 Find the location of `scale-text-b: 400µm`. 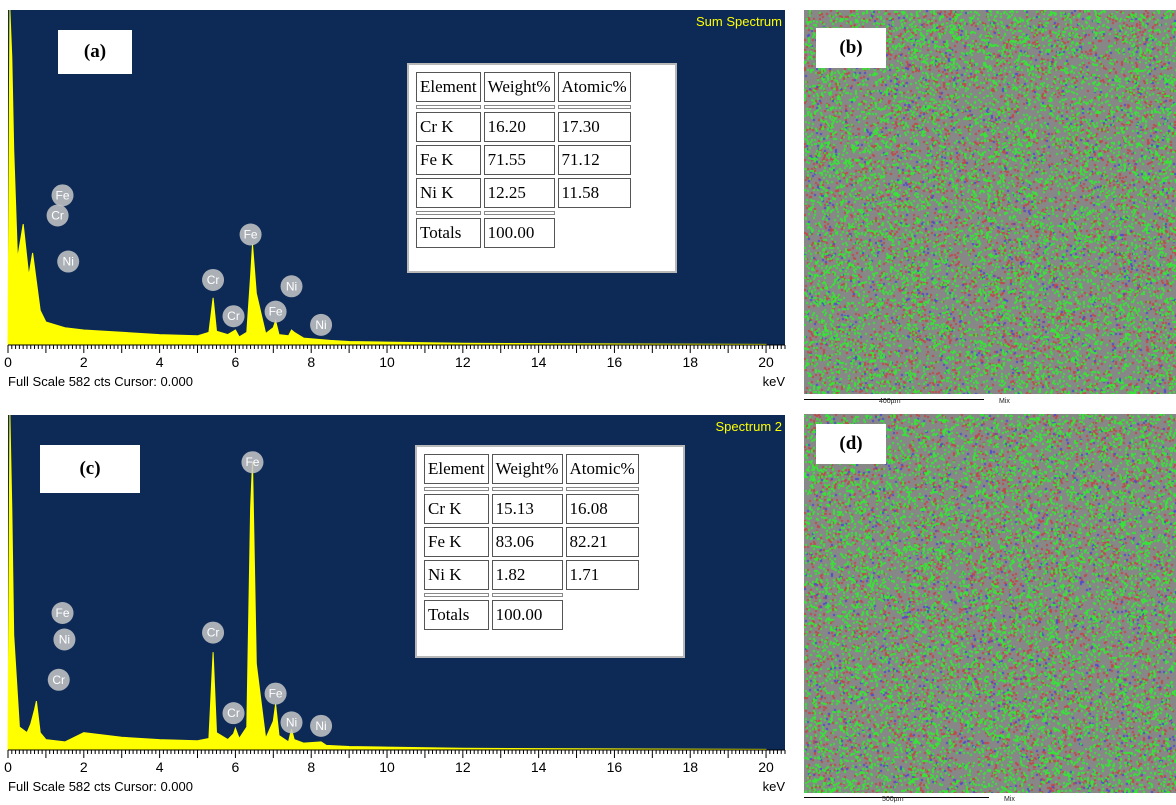

scale-text-b: 400µm is located at coordinates (890, 401).